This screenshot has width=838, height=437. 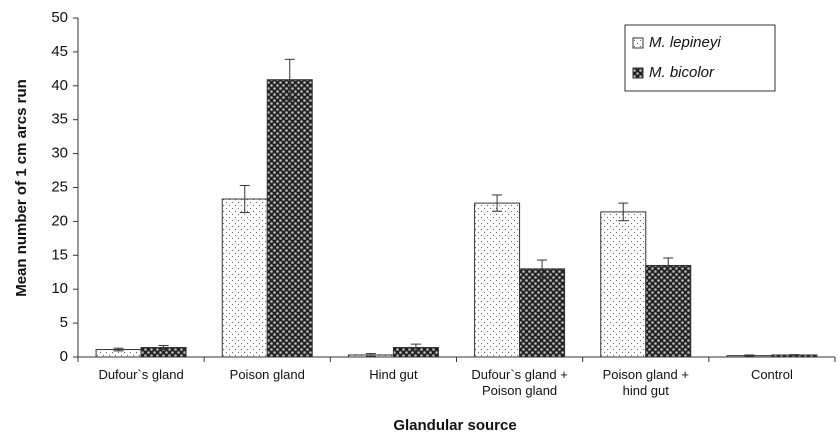 What do you see at coordinates (685, 42) in the screenshot?
I see `legend-label: M. lepineyi` at bounding box center [685, 42].